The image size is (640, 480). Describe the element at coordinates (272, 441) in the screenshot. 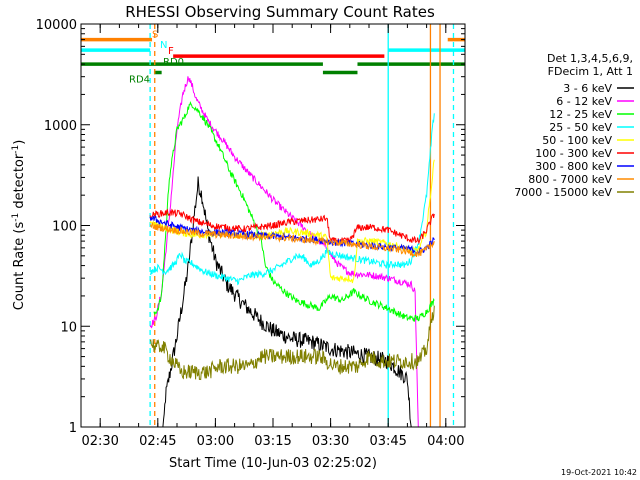

I see `x-tick-label: 03:15` at that location.